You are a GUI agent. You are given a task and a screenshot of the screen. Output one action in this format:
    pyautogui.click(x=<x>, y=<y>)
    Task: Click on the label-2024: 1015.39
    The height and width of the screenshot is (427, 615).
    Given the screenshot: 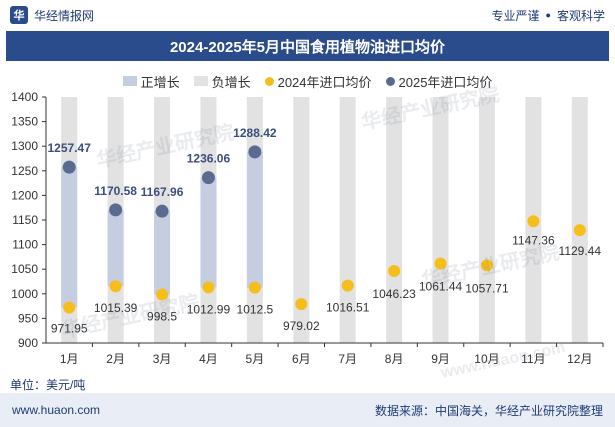 What is the action you would take?
    pyautogui.click(x=116, y=308)
    